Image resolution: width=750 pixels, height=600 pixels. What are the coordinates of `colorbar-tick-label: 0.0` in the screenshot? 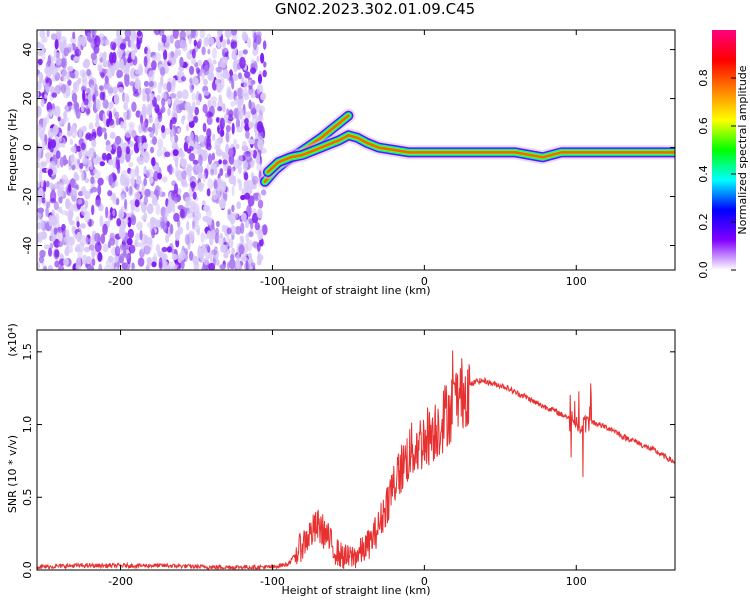 It's located at (703, 270).